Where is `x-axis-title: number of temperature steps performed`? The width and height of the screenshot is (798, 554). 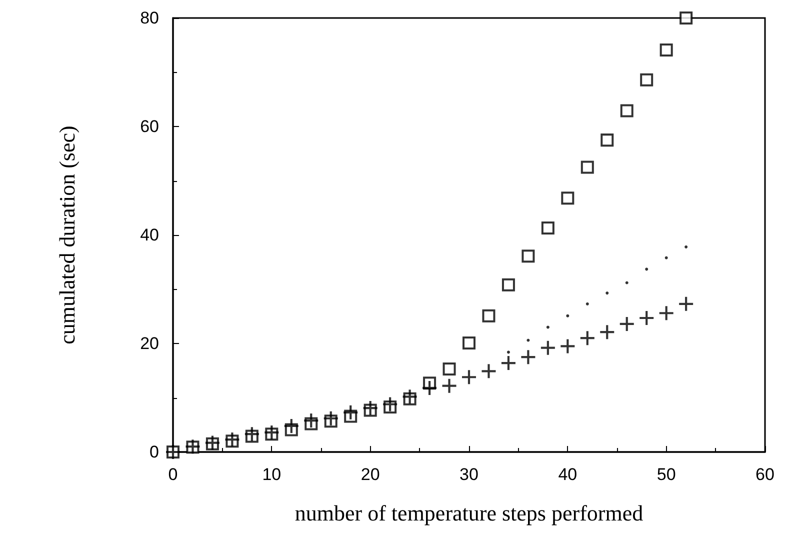
x-axis-title: number of temperature steps performed is located at coordinates (469, 513).